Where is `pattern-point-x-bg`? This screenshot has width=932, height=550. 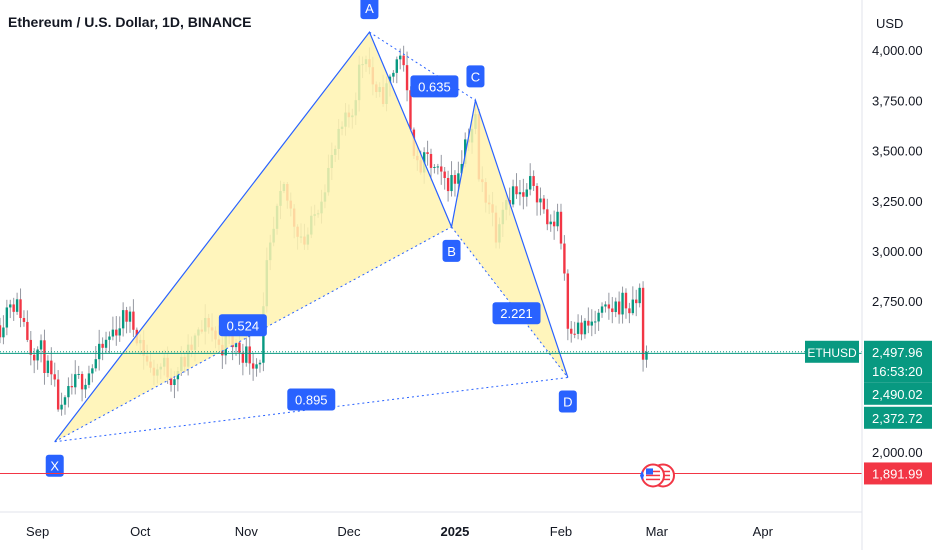
pattern-point-x-bg is located at coordinates (54, 465).